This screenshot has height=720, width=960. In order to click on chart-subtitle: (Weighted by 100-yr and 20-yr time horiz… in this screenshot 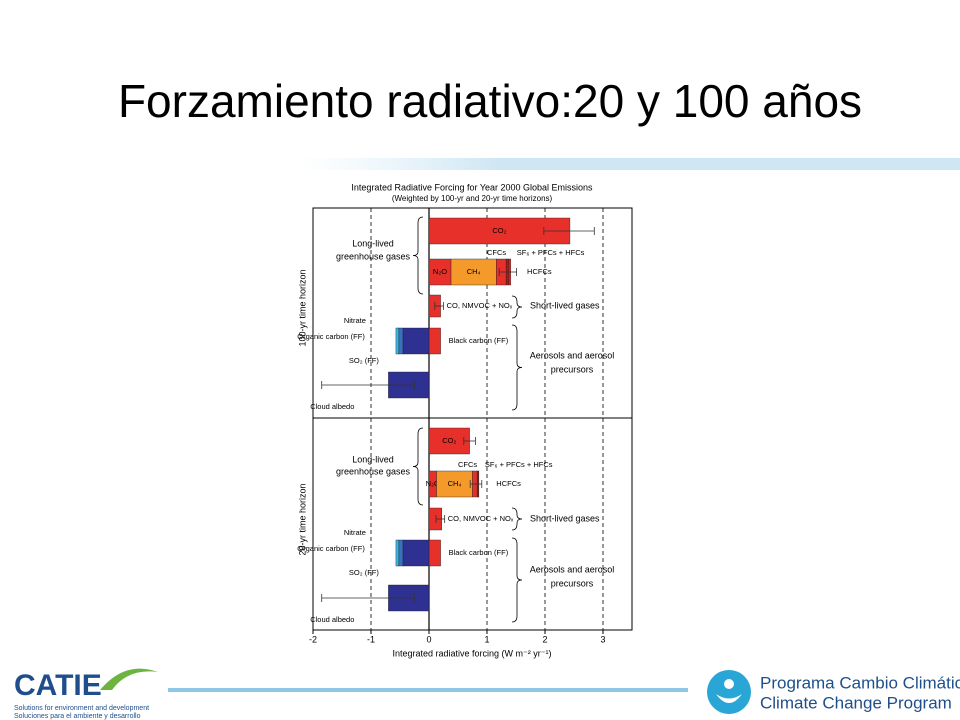, I will do `click(472, 198)`.